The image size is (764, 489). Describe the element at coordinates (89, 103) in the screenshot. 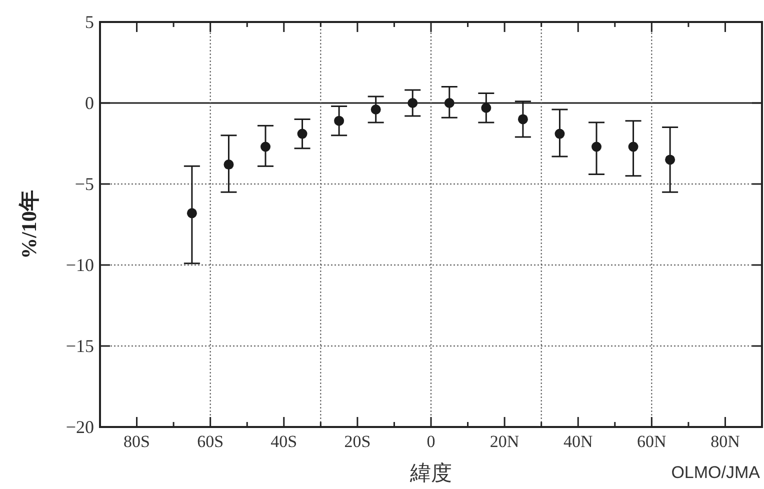

I see `y-tick-label: 0` at that location.